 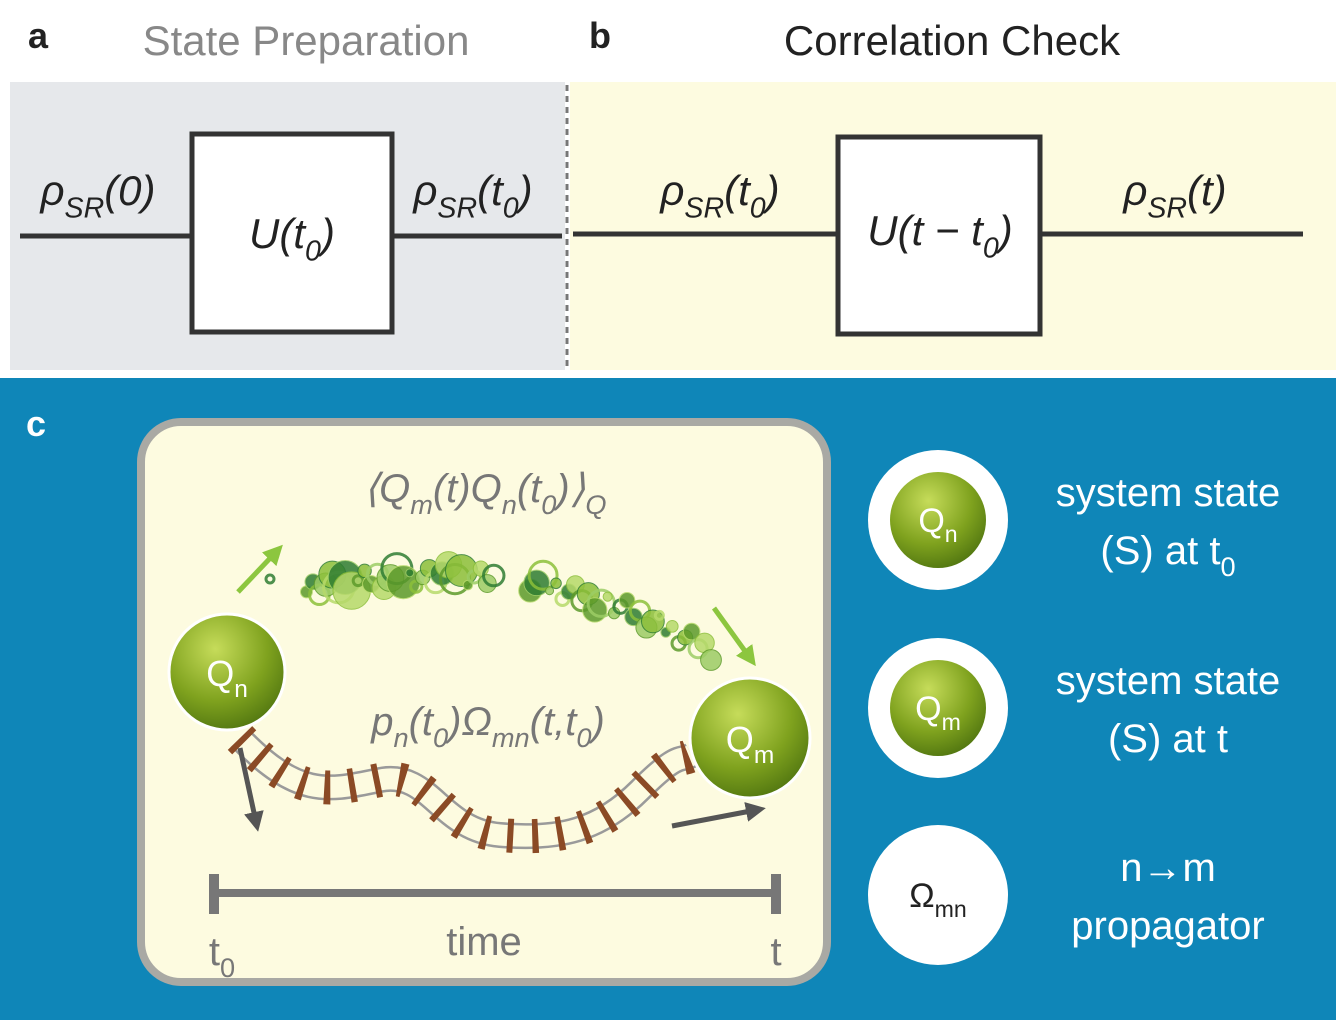 I want to click on panel-title: State Preparation, so click(x=306, y=40).